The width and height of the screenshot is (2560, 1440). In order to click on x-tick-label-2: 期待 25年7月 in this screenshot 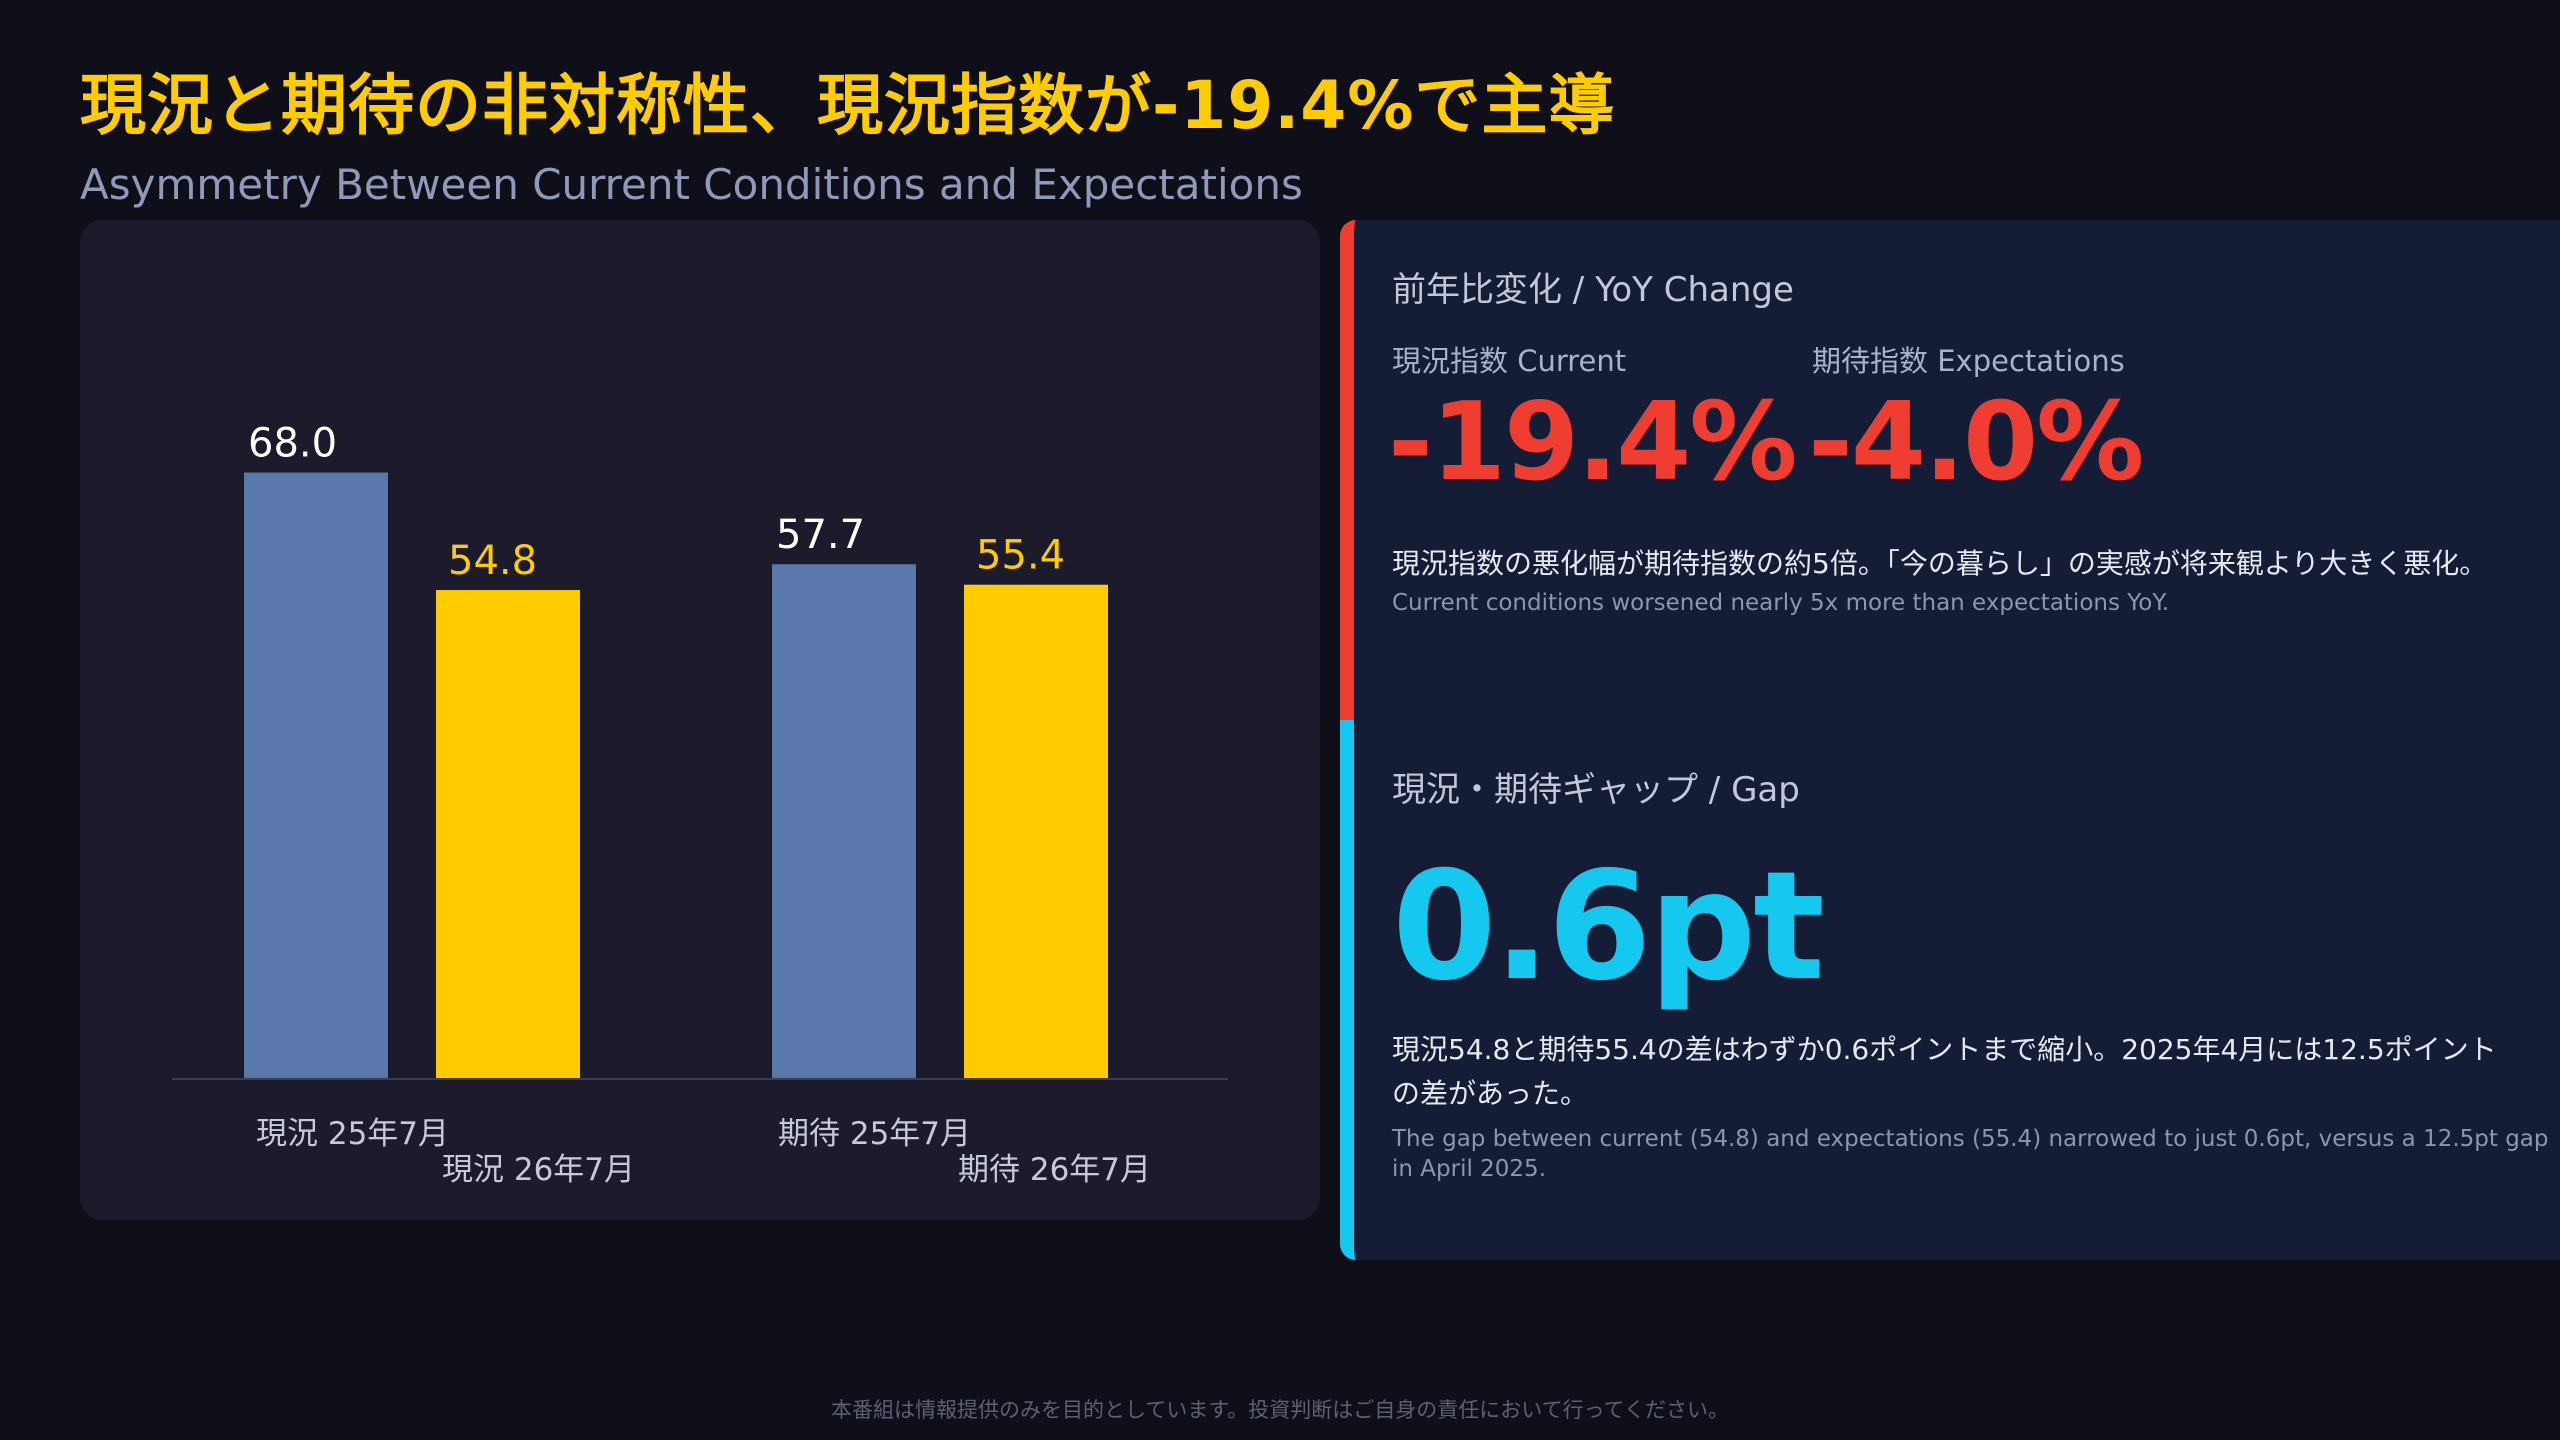, I will do `click(875, 1134)`.